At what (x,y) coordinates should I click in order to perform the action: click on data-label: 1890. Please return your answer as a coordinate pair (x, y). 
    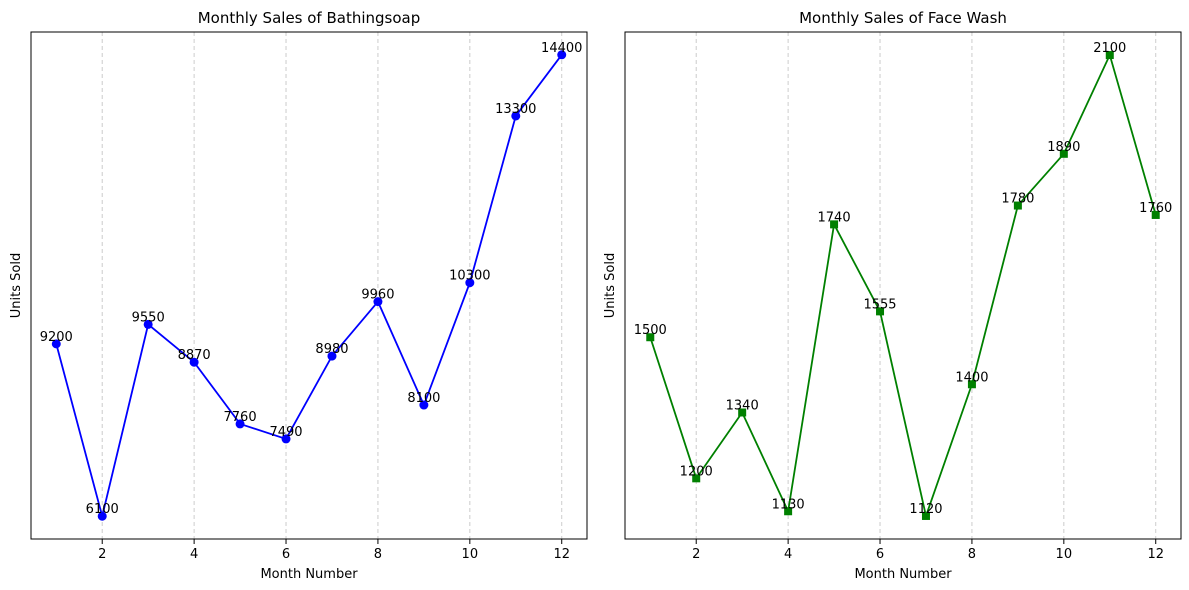
    Looking at the image, I should click on (1063, 147).